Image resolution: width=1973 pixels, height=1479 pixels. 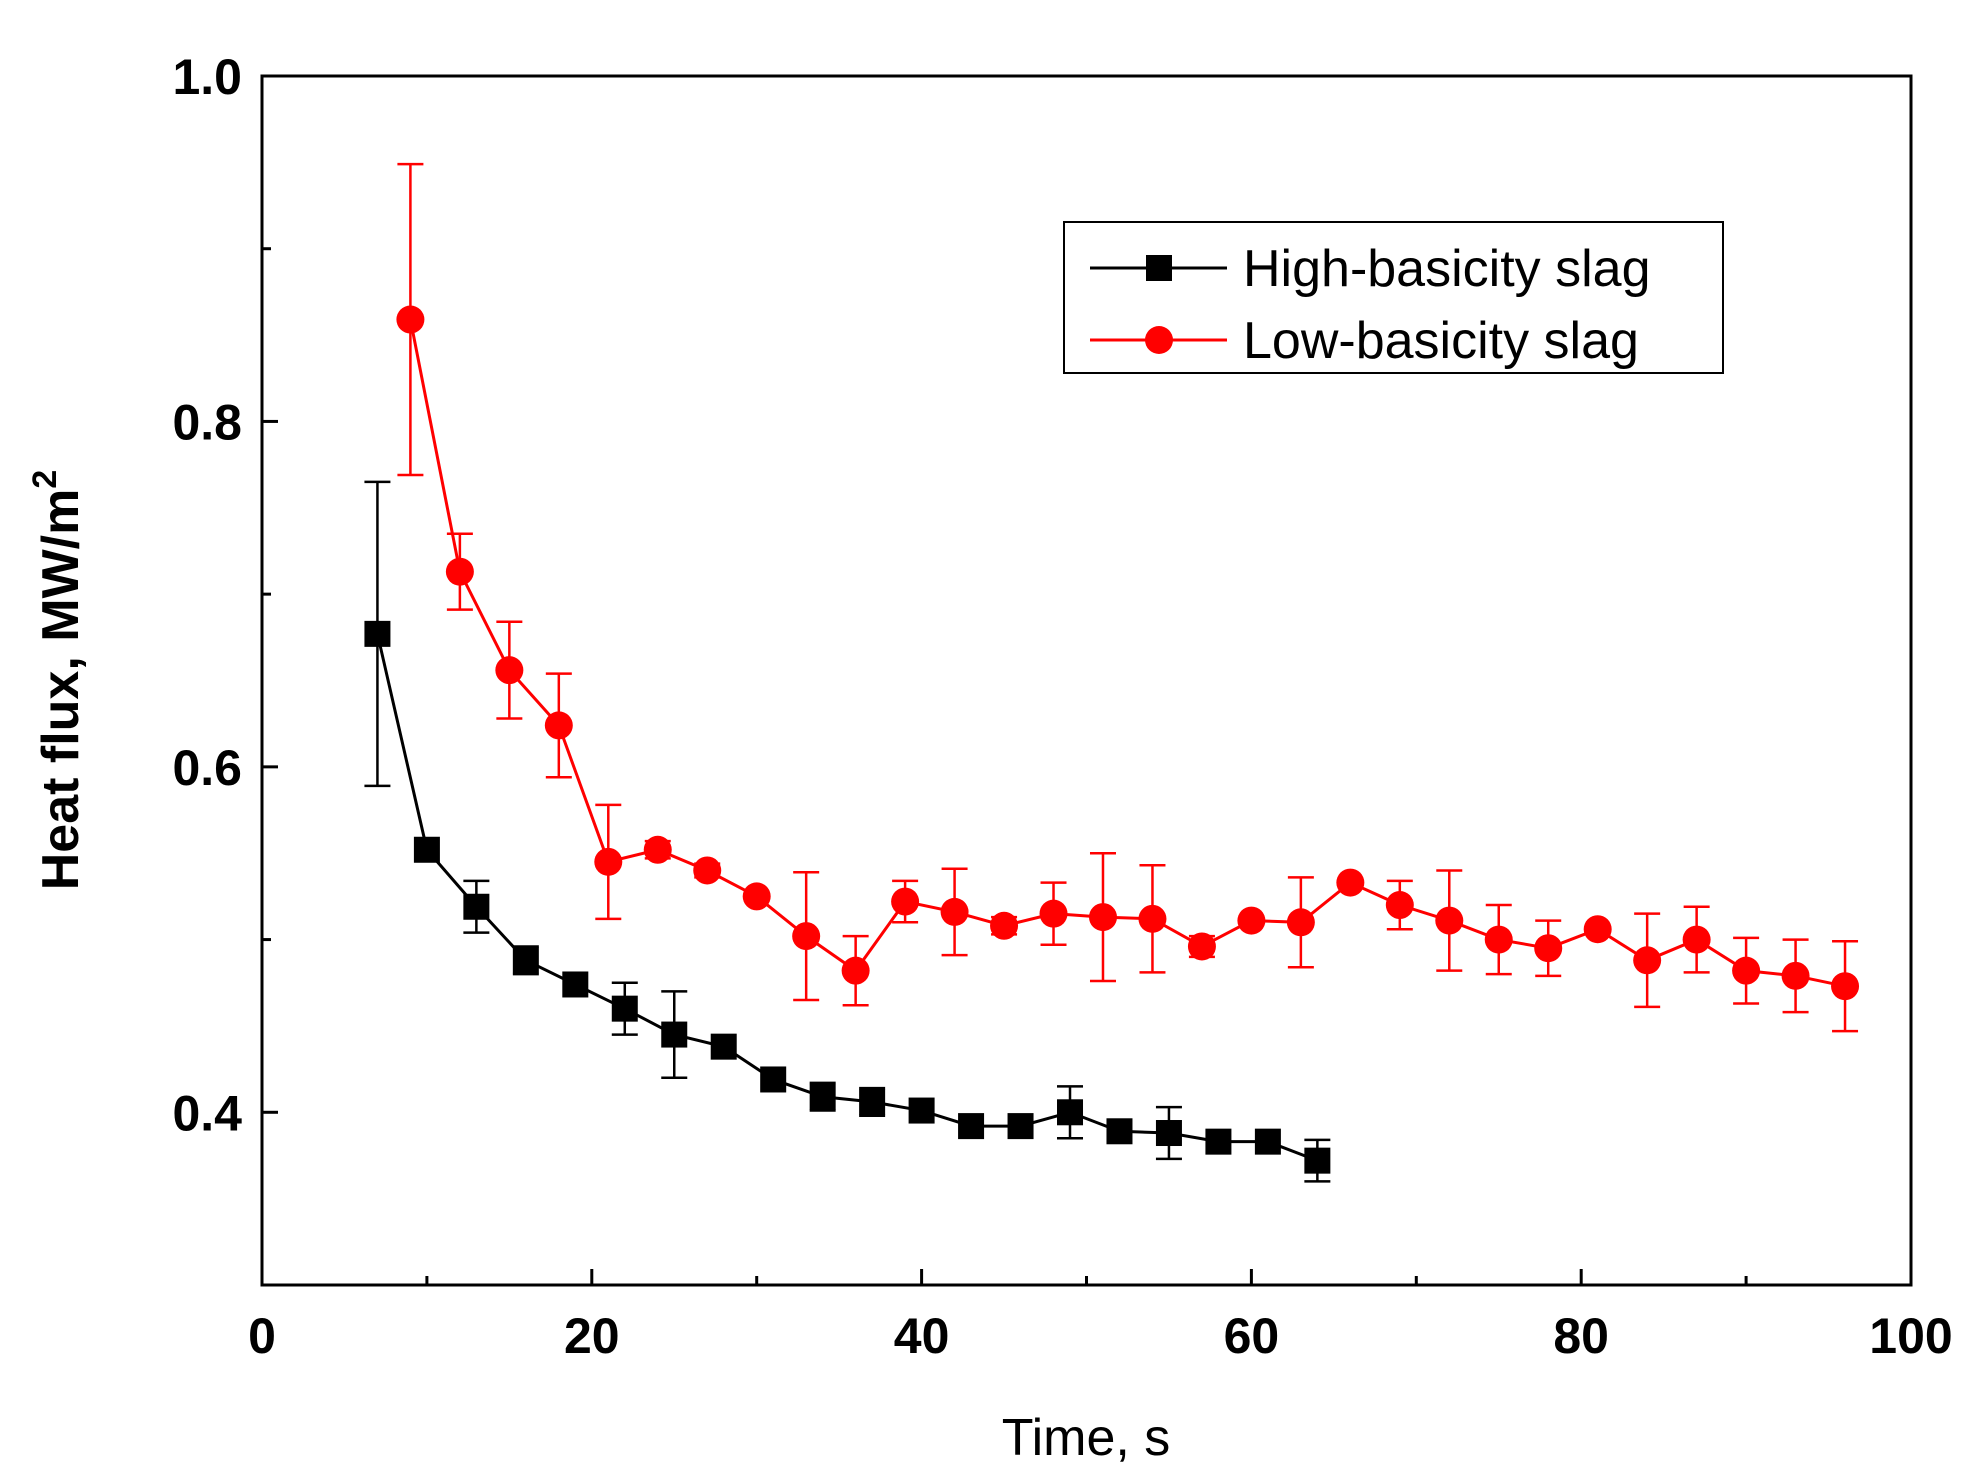 What do you see at coordinates (1581, 1336) in the screenshot?
I see `x-tick-label: 80` at bounding box center [1581, 1336].